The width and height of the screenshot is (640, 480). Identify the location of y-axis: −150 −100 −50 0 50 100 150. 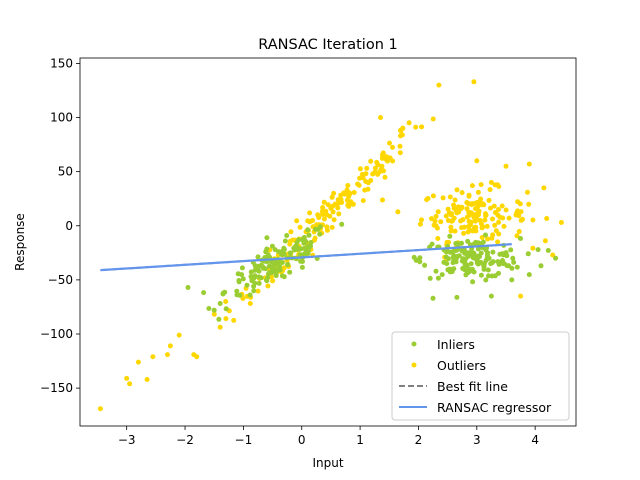
(60, 225).